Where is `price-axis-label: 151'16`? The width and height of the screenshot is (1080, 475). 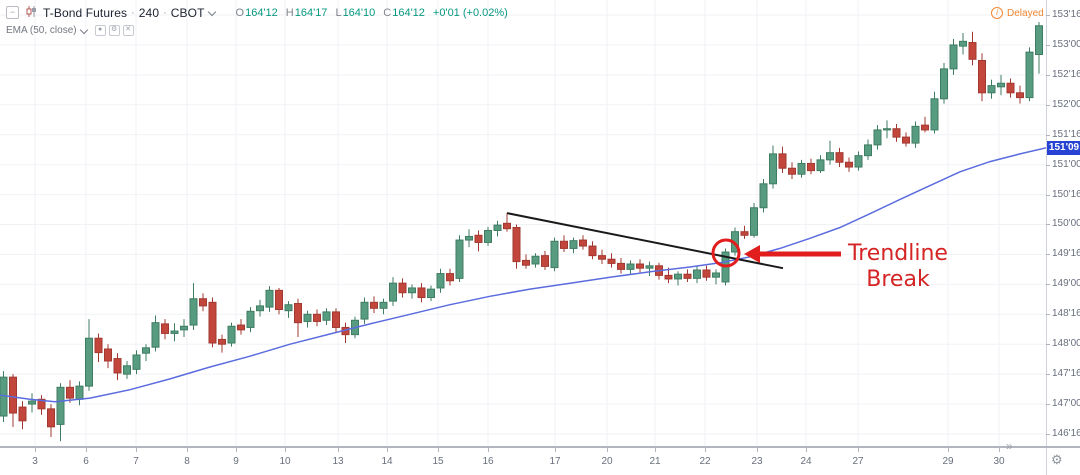 price-axis-label: 151'16 is located at coordinates (1066, 134).